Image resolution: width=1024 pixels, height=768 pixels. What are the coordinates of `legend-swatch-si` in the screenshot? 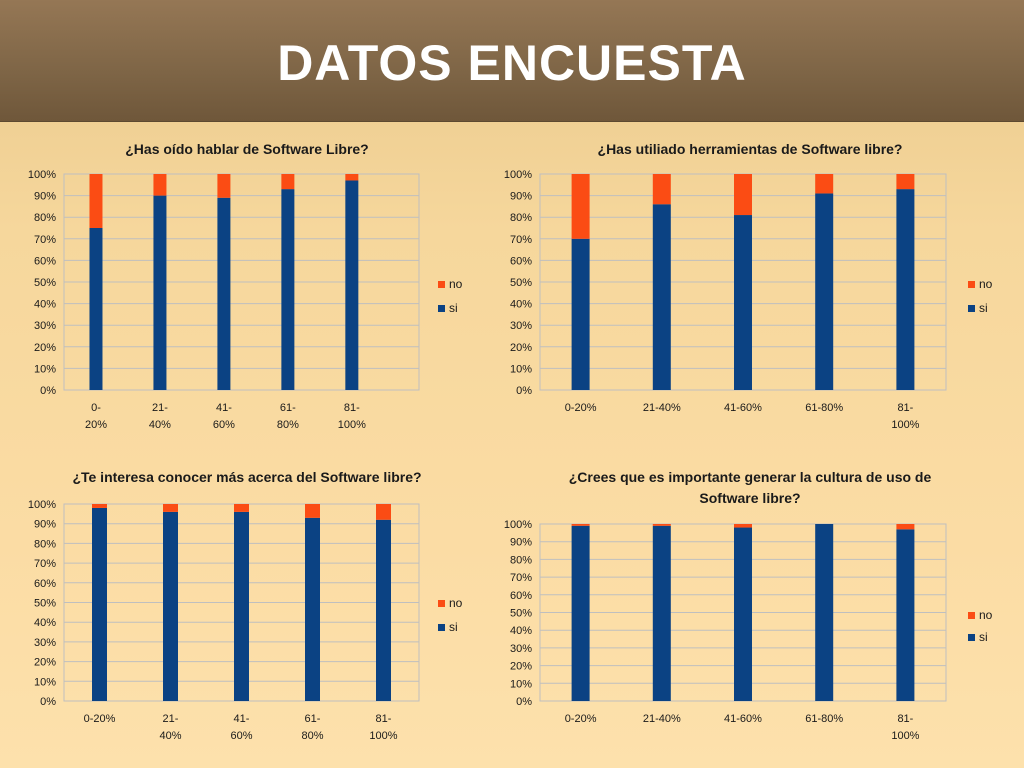 It's located at (441, 308).